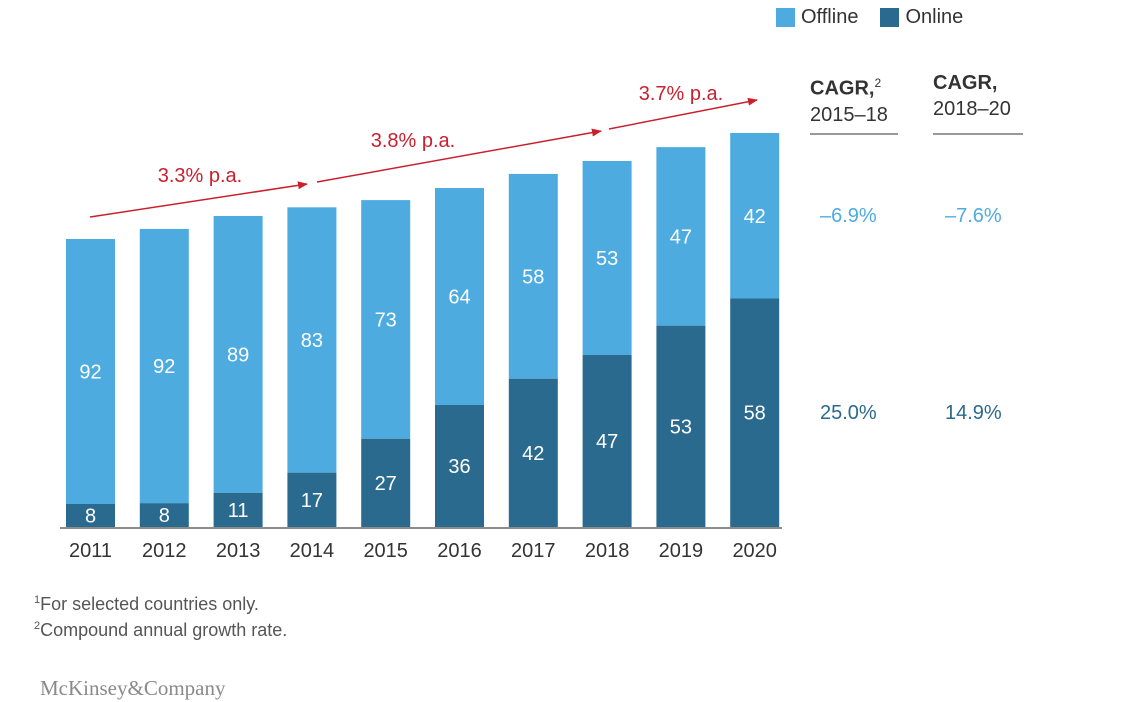  I want to click on growth-label-1: 3.3% p.a., so click(200, 176).